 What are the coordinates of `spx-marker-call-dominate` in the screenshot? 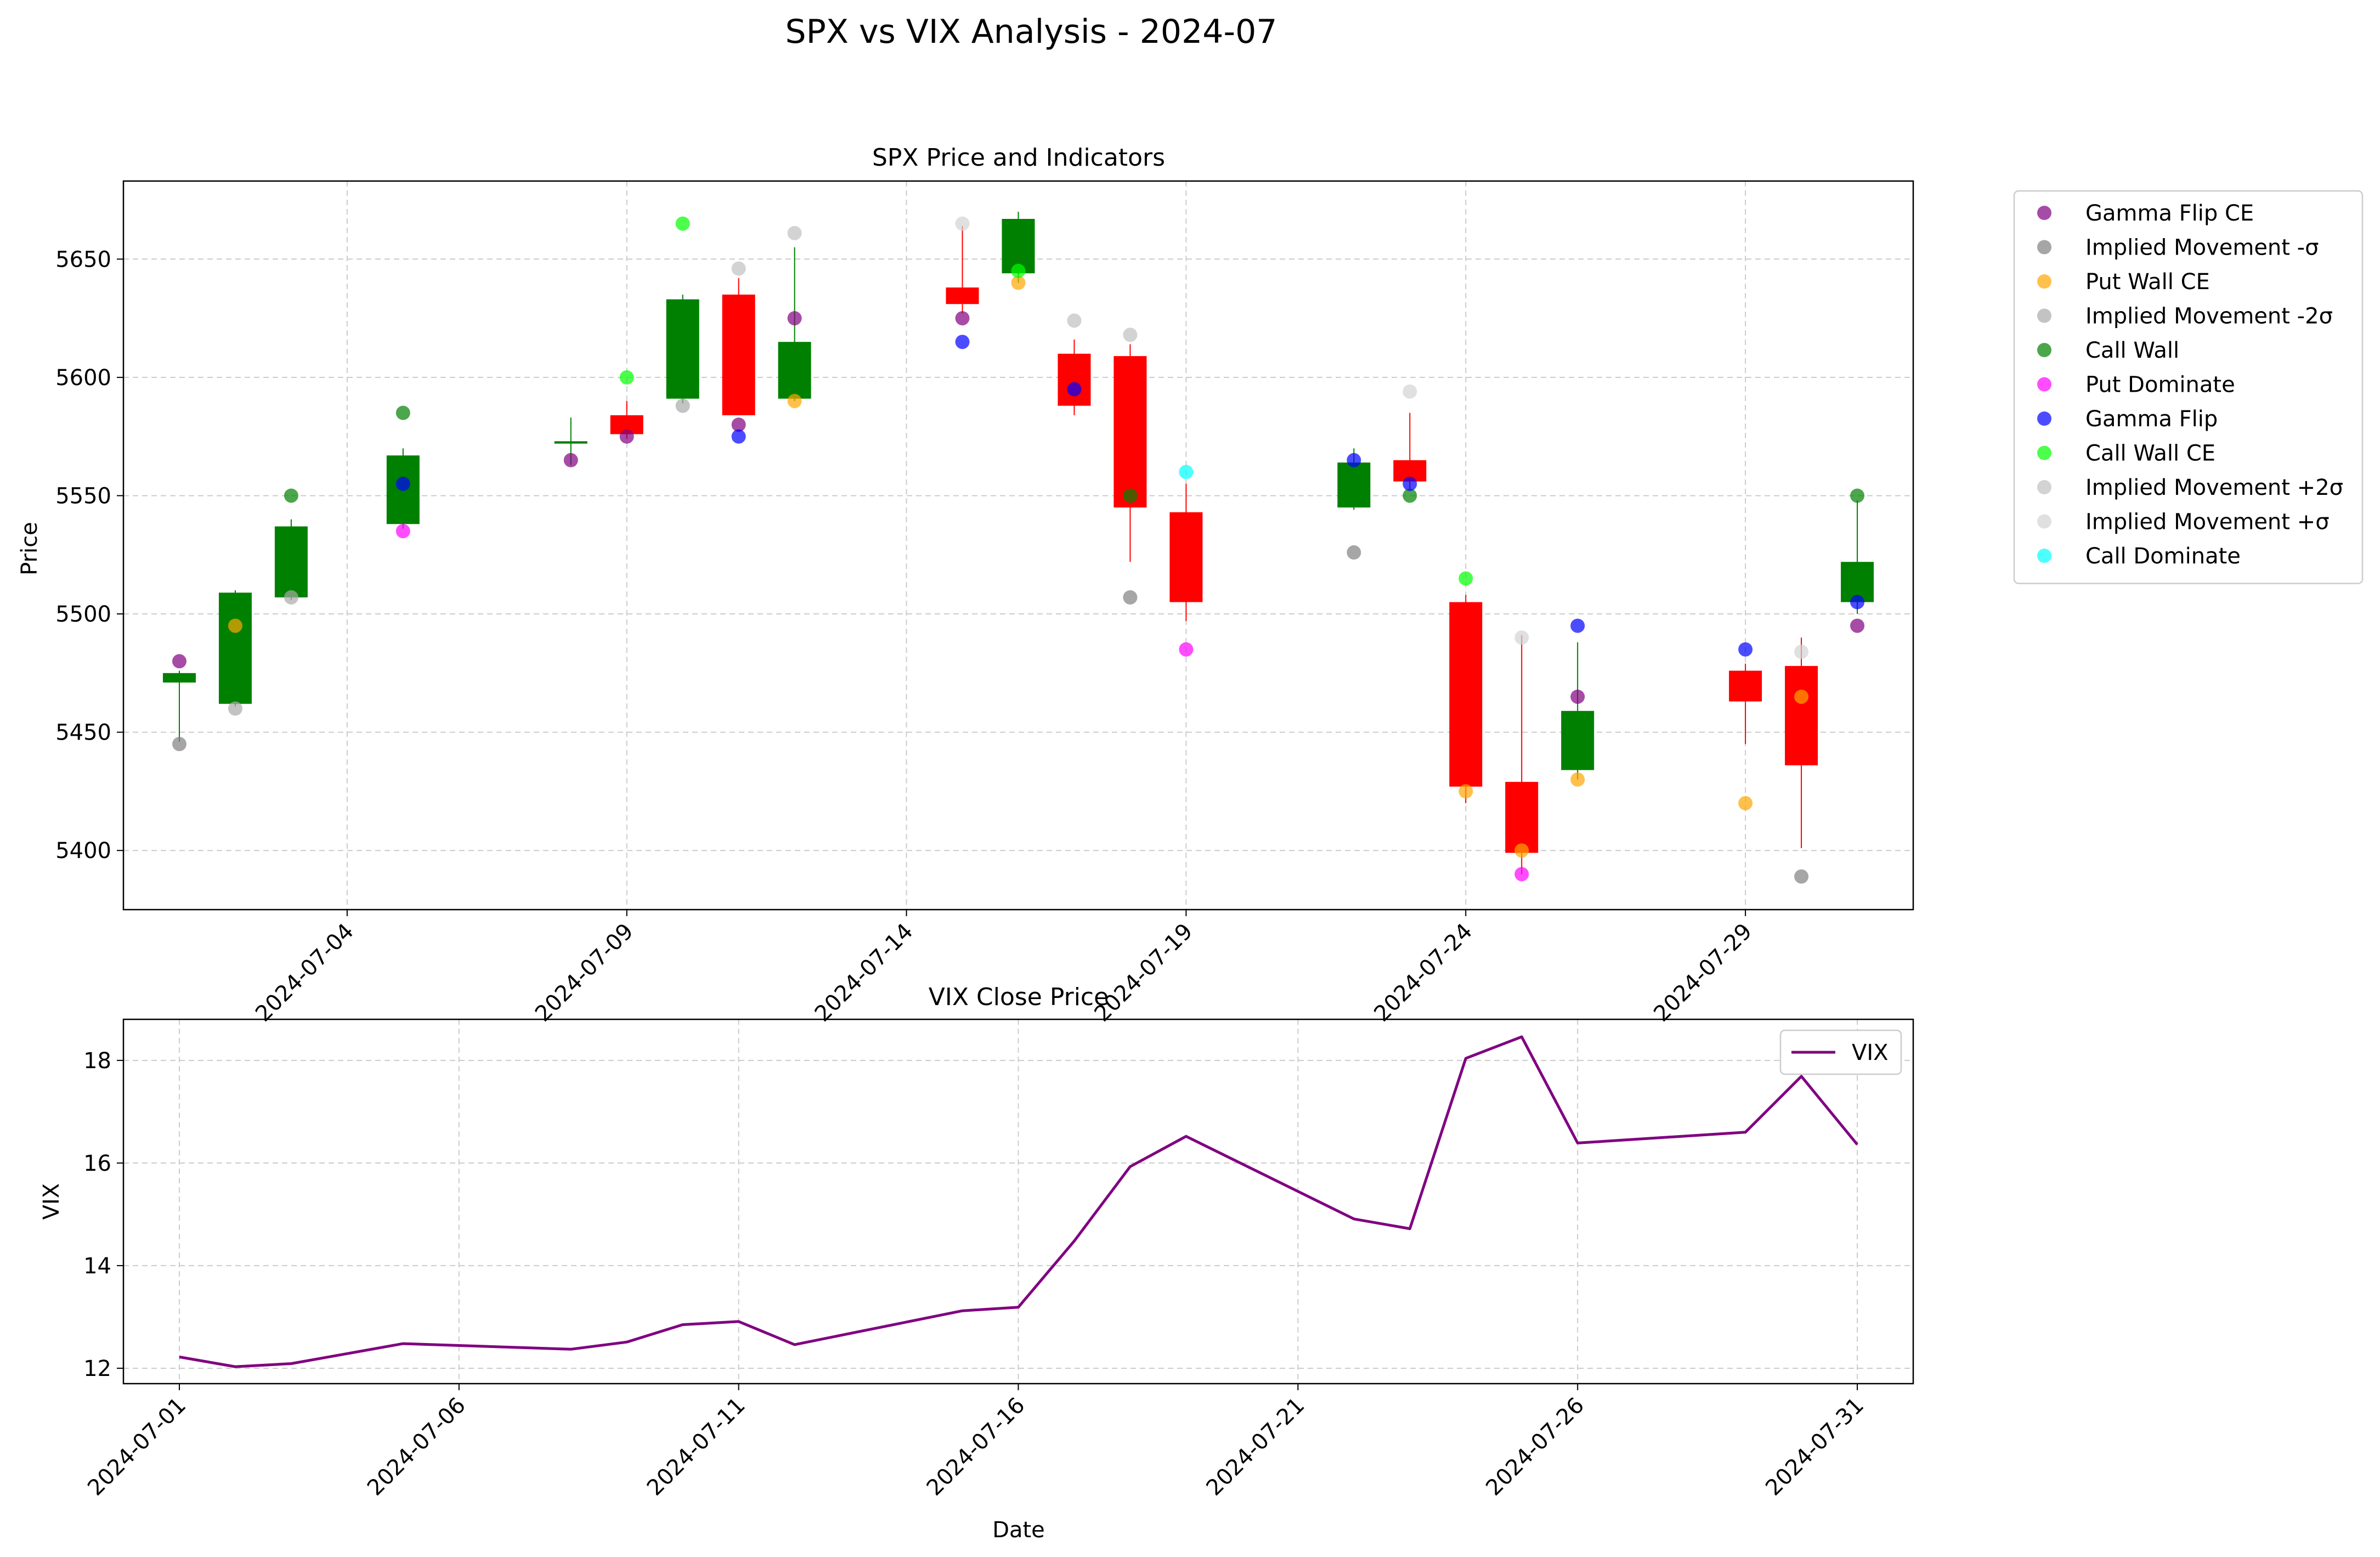 It's located at (1186, 472).